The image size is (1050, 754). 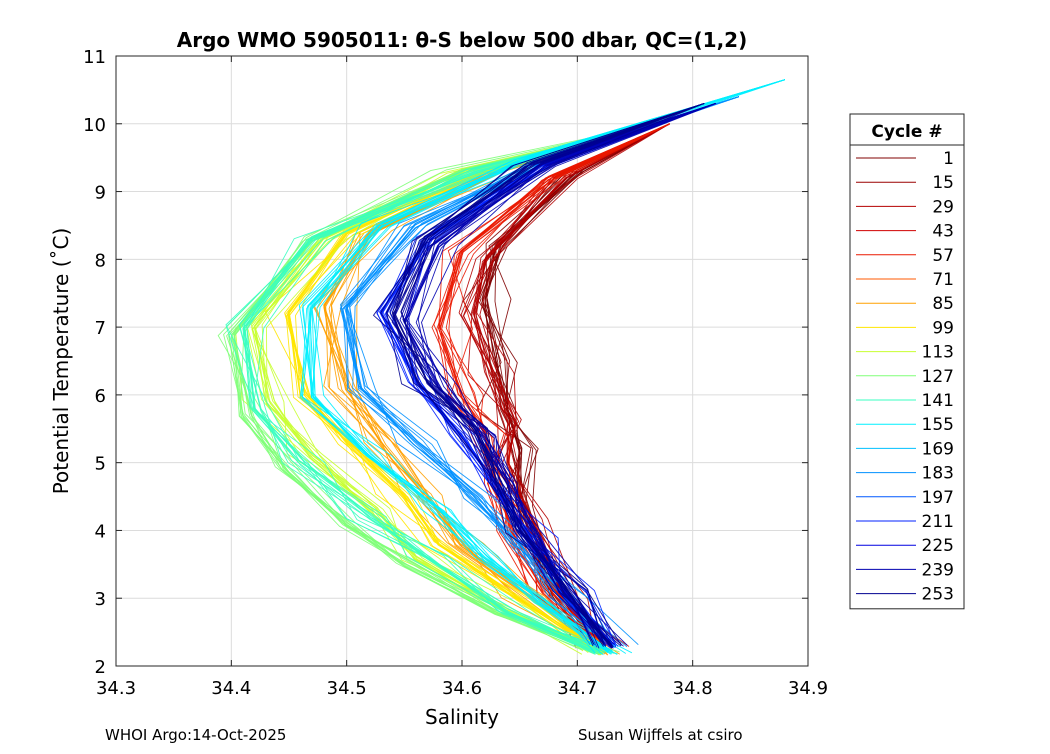 I want to click on legend-label: 29, so click(x=943, y=207).